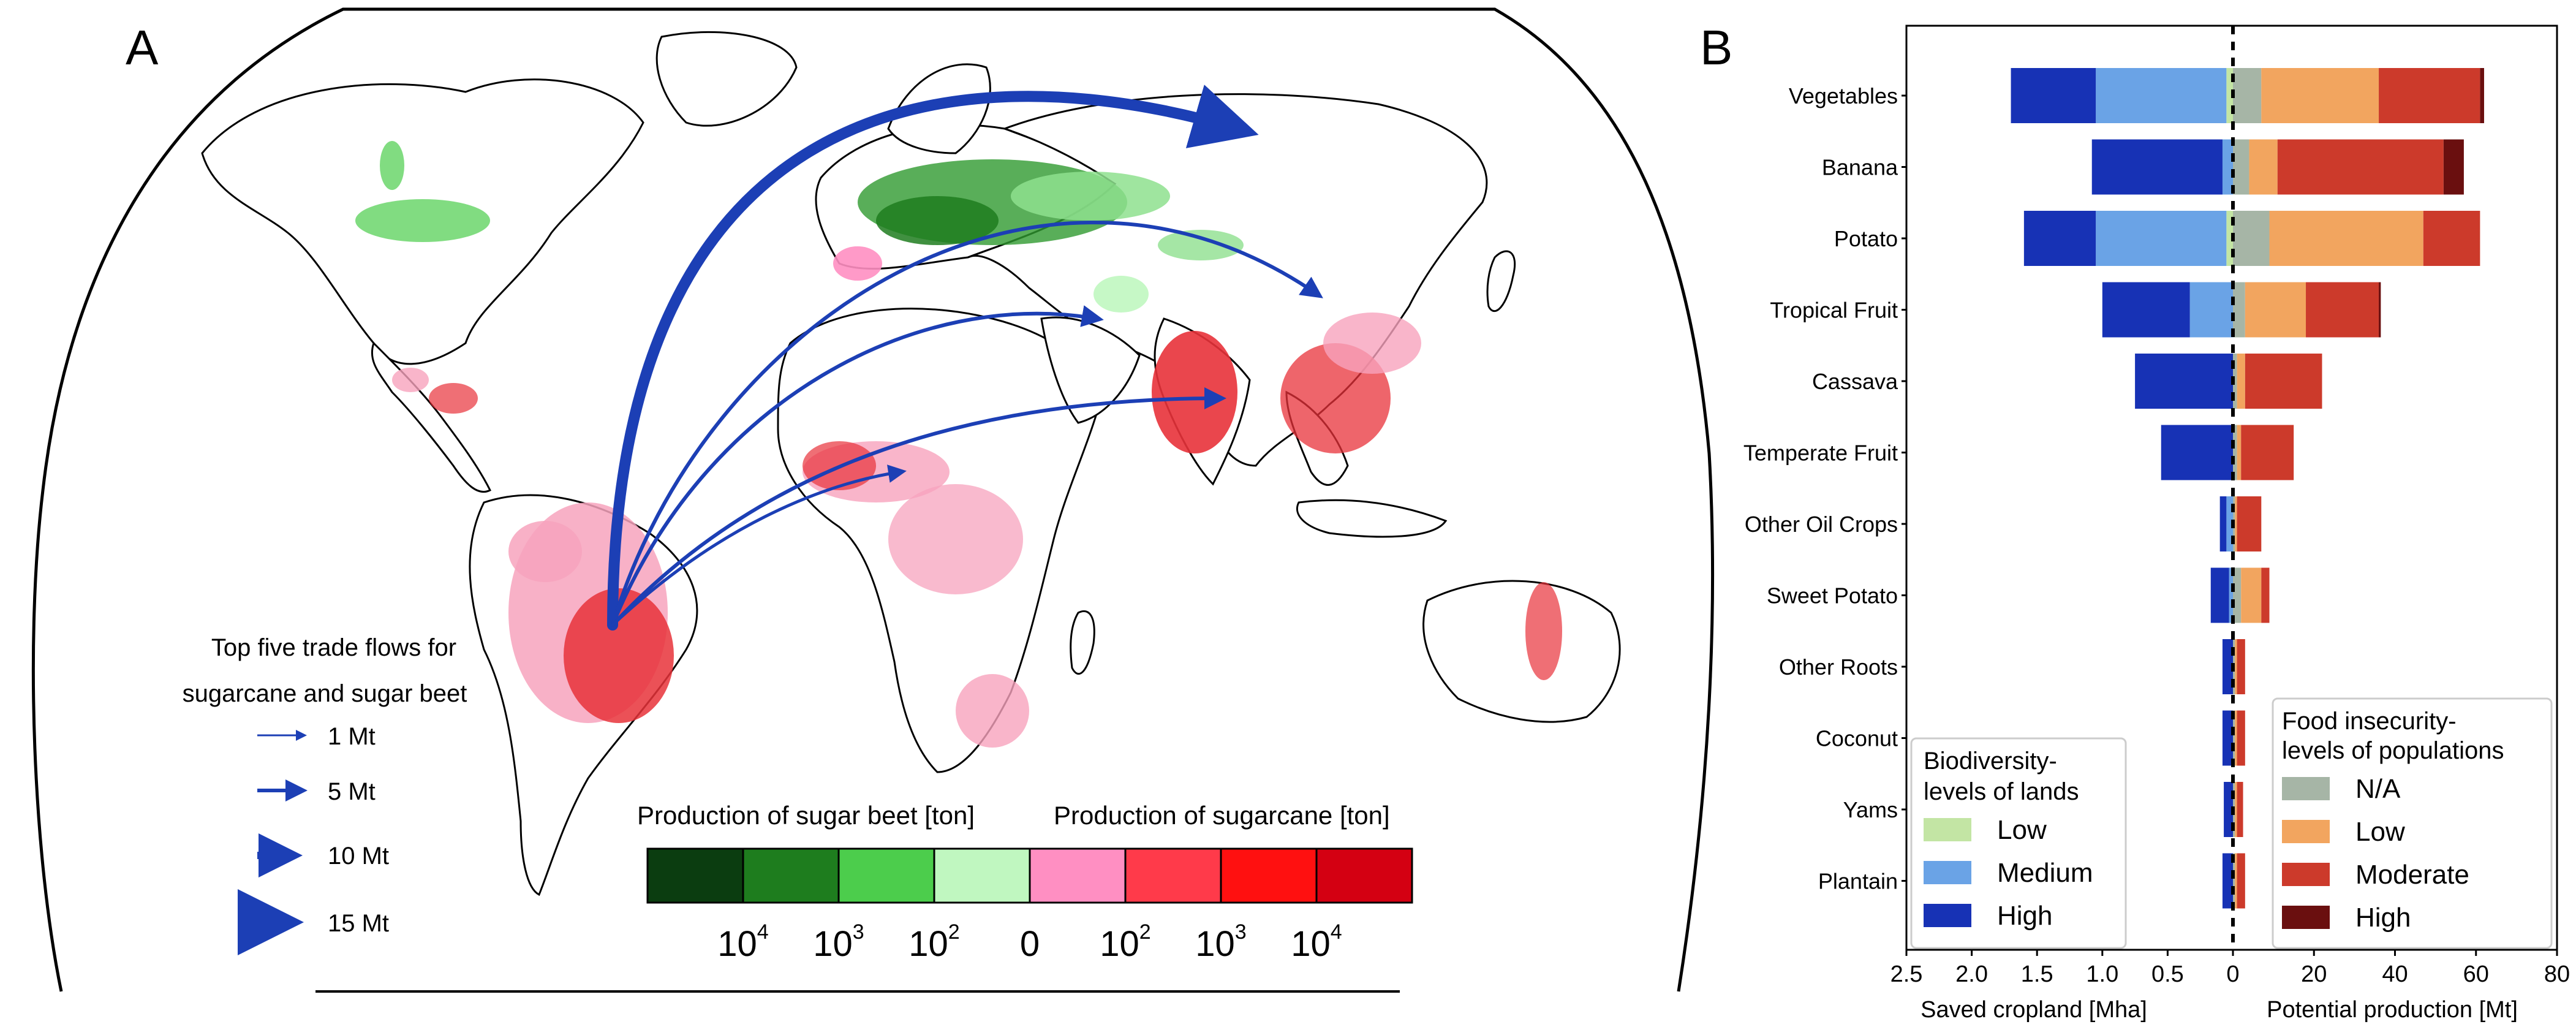  What do you see at coordinates (2392, 1010) in the screenshot?
I see `right-xlabel: Potential production [Mt]` at bounding box center [2392, 1010].